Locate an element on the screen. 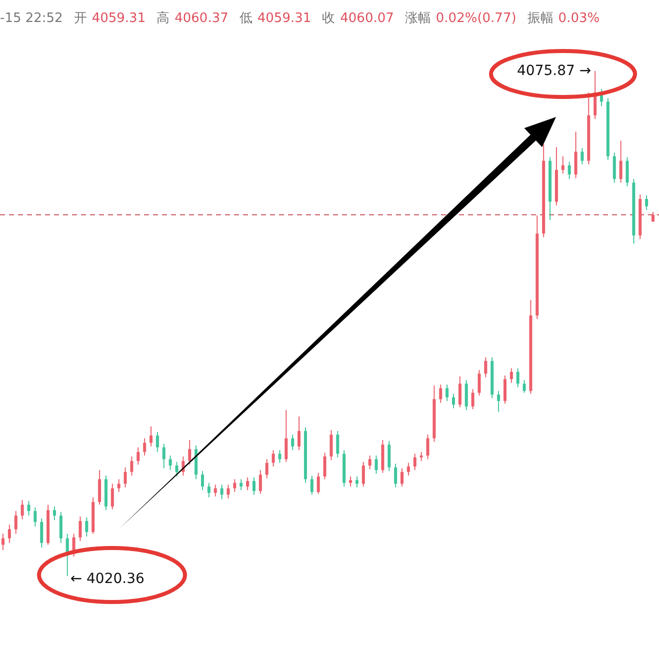 The height and width of the screenshot is (646, 659). text: 高 is located at coordinates (163, 18).